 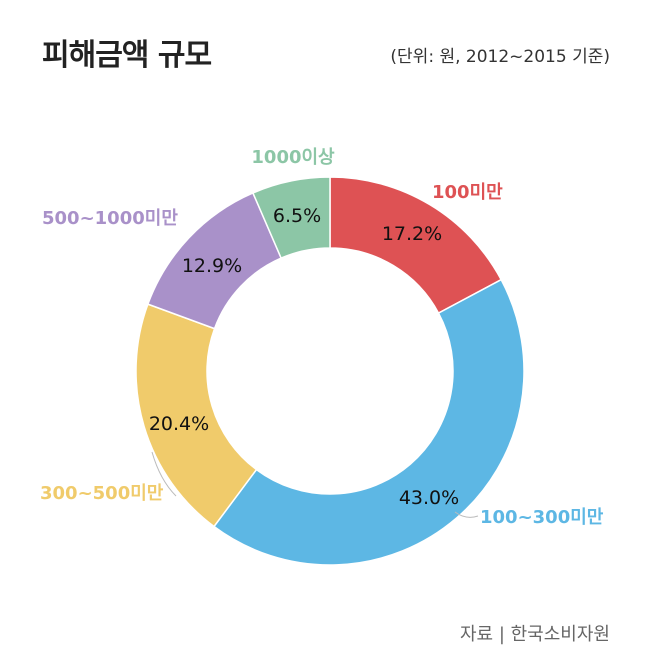 I want to click on slice-percent-label: 6.5%, so click(x=297, y=216).